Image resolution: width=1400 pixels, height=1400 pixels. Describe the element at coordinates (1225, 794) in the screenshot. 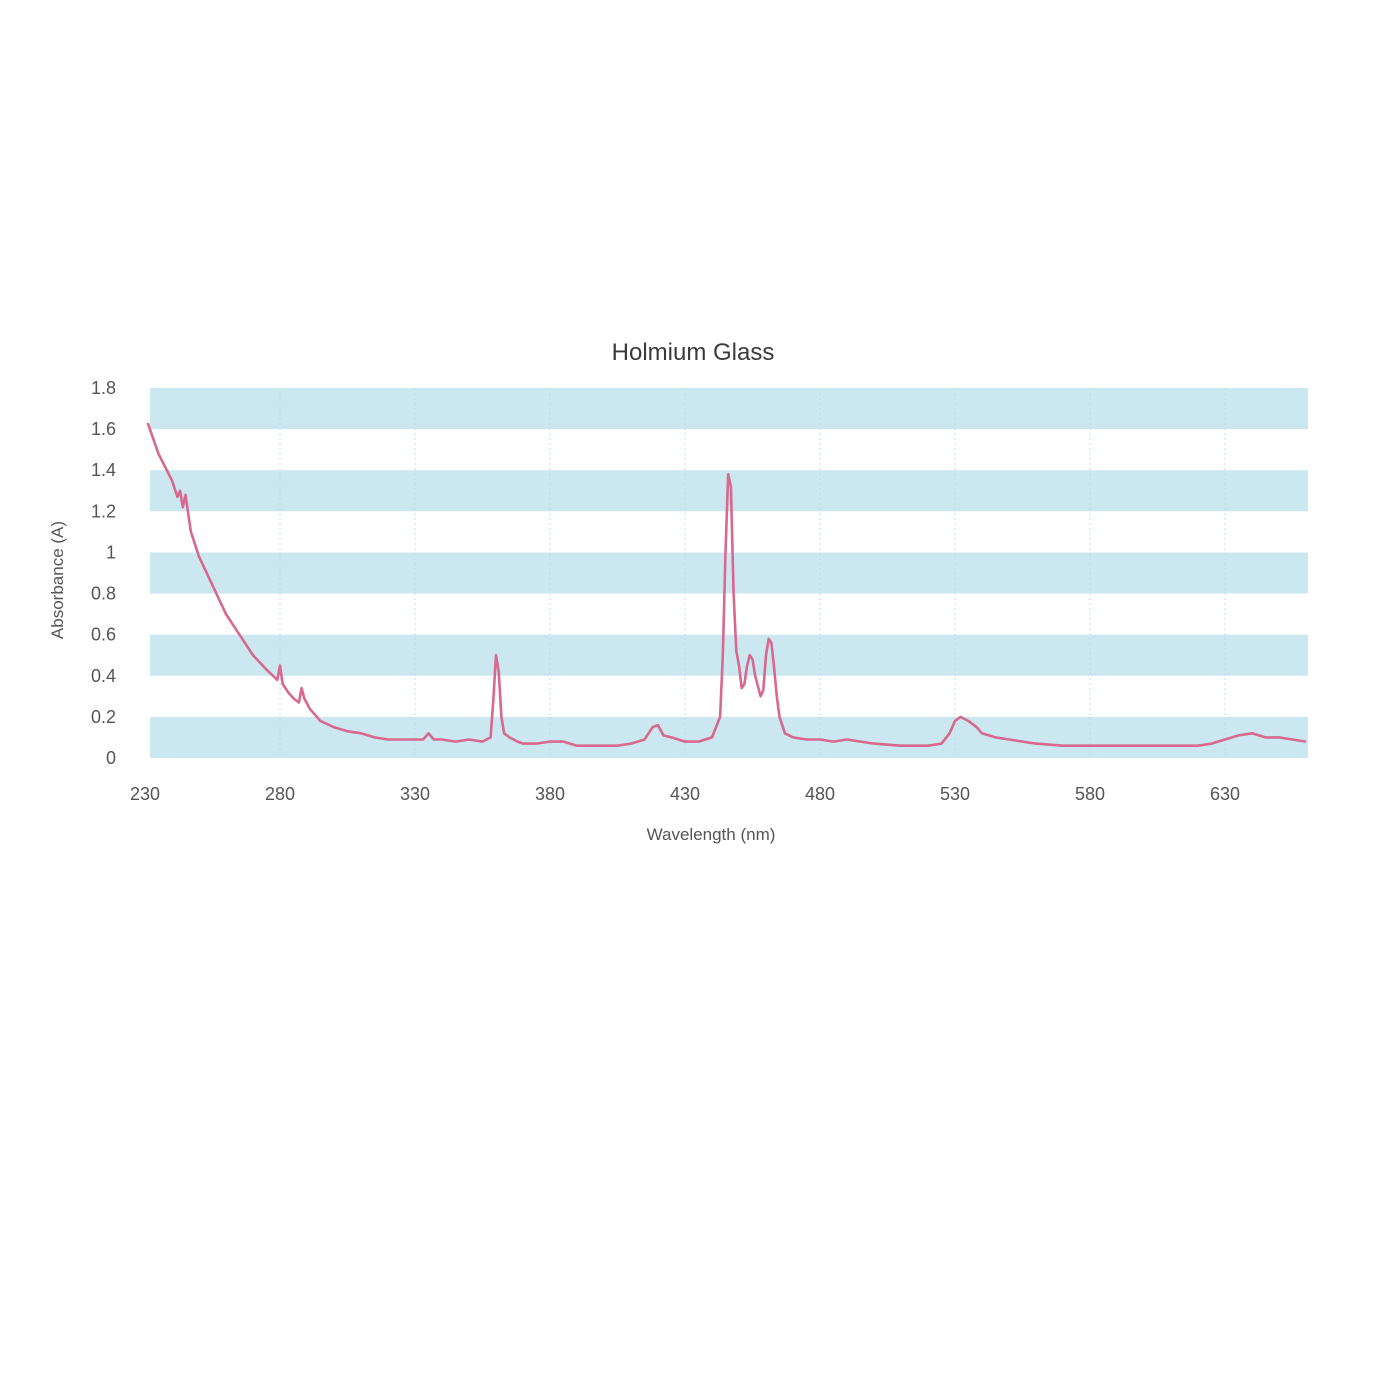

I see `x-tick-label: 630` at that location.